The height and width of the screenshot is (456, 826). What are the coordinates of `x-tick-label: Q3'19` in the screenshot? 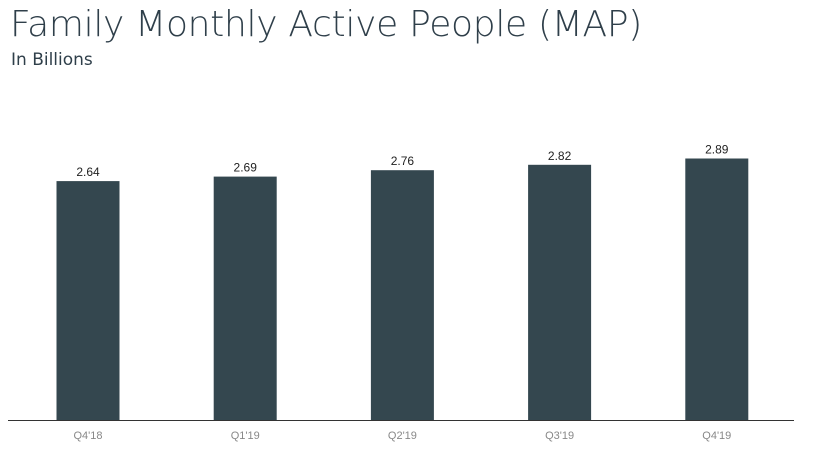 It's located at (559, 436).